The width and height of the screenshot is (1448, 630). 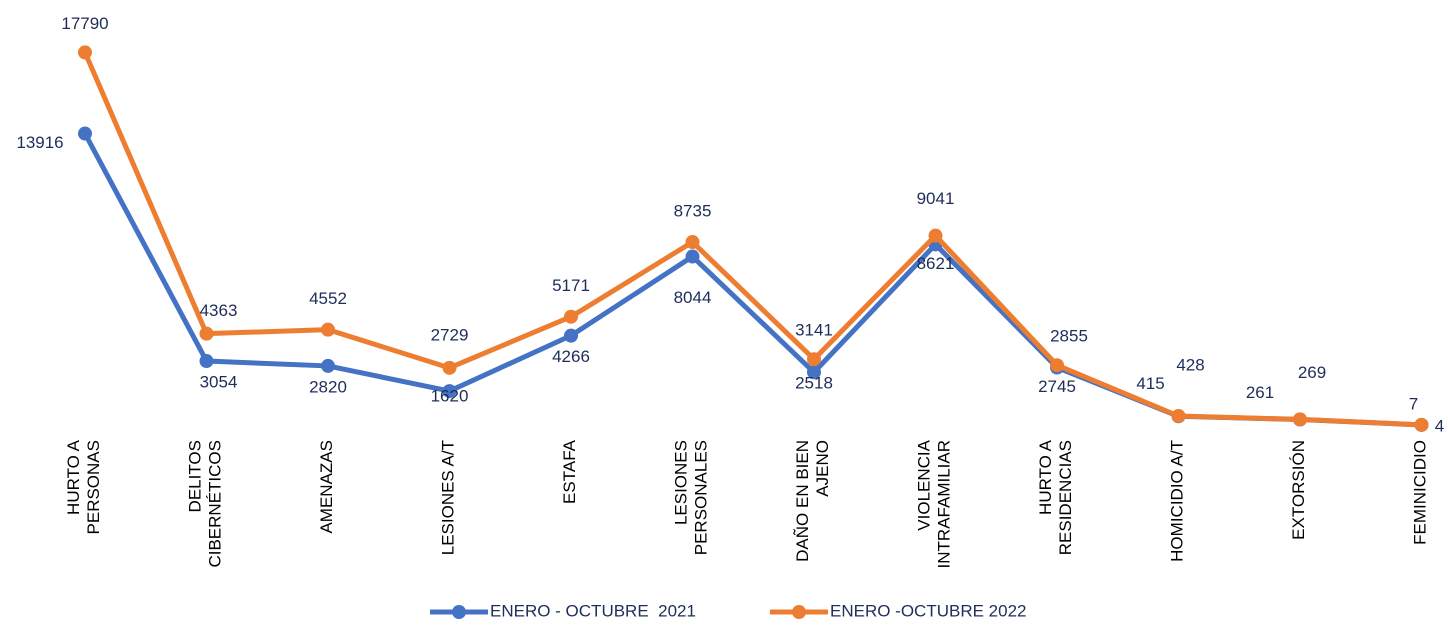 I want to click on data-label: 428, so click(x=1190, y=365).